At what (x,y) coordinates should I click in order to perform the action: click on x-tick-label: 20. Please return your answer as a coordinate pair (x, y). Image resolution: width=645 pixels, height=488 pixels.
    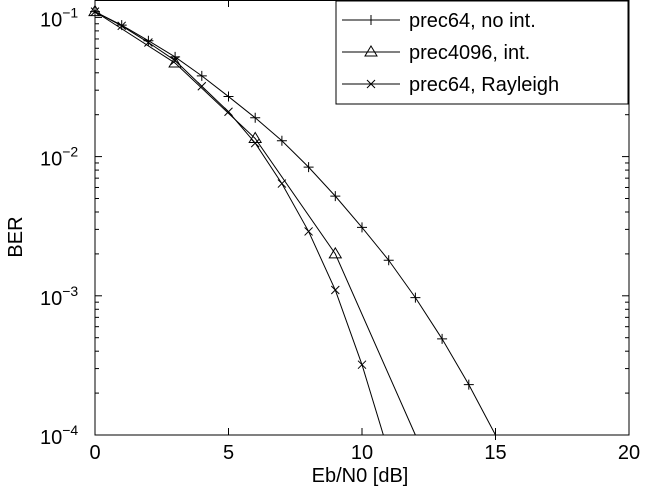
    Looking at the image, I should click on (629, 453).